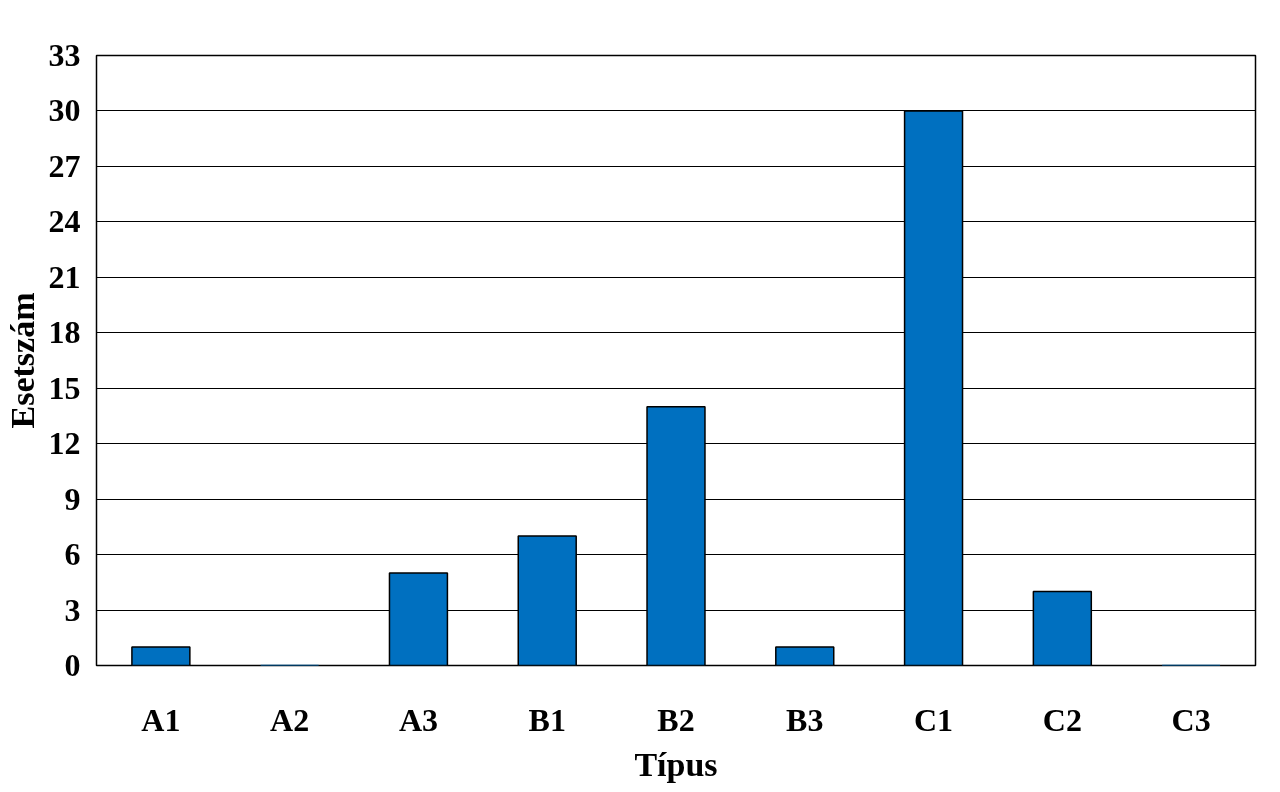 This screenshot has height=792, width=1280. I want to click on y-tick-label: 18, so click(64, 332).